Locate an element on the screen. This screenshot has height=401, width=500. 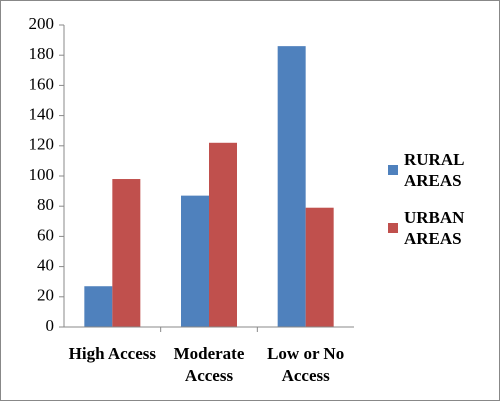
legend-label: URBAN AREAS is located at coordinates (434, 228).